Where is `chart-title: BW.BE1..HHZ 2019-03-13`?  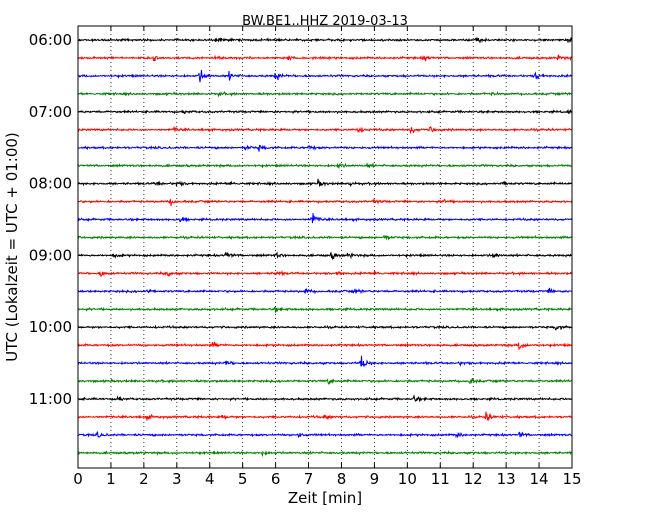
chart-title: BW.BE1..HHZ 2019-03-13 is located at coordinates (325, 21).